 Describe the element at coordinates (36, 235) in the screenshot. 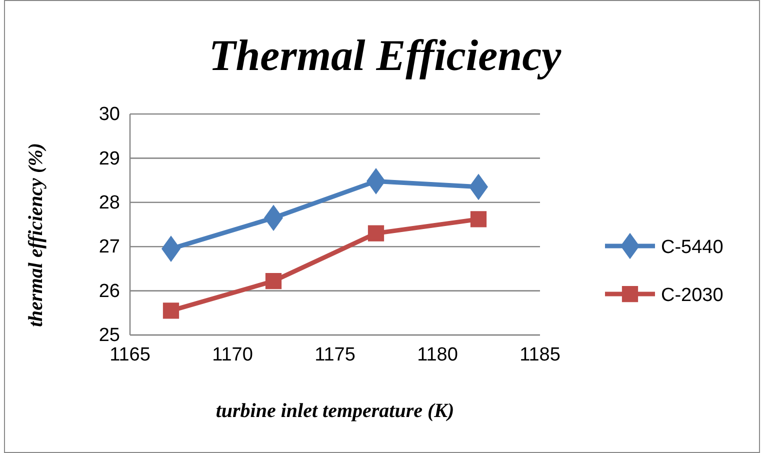

I see `y-axis-title: thermal efficiency (%)` at that location.